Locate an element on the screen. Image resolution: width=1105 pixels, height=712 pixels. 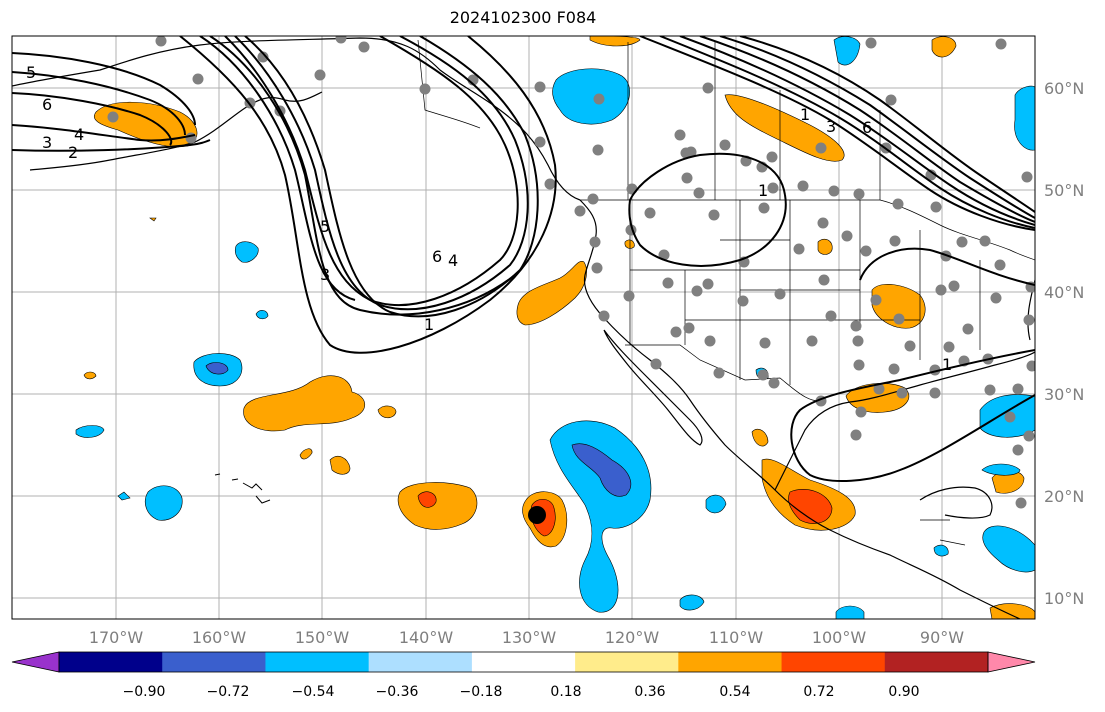
storm-center-marker is located at coordinates (537, 515).